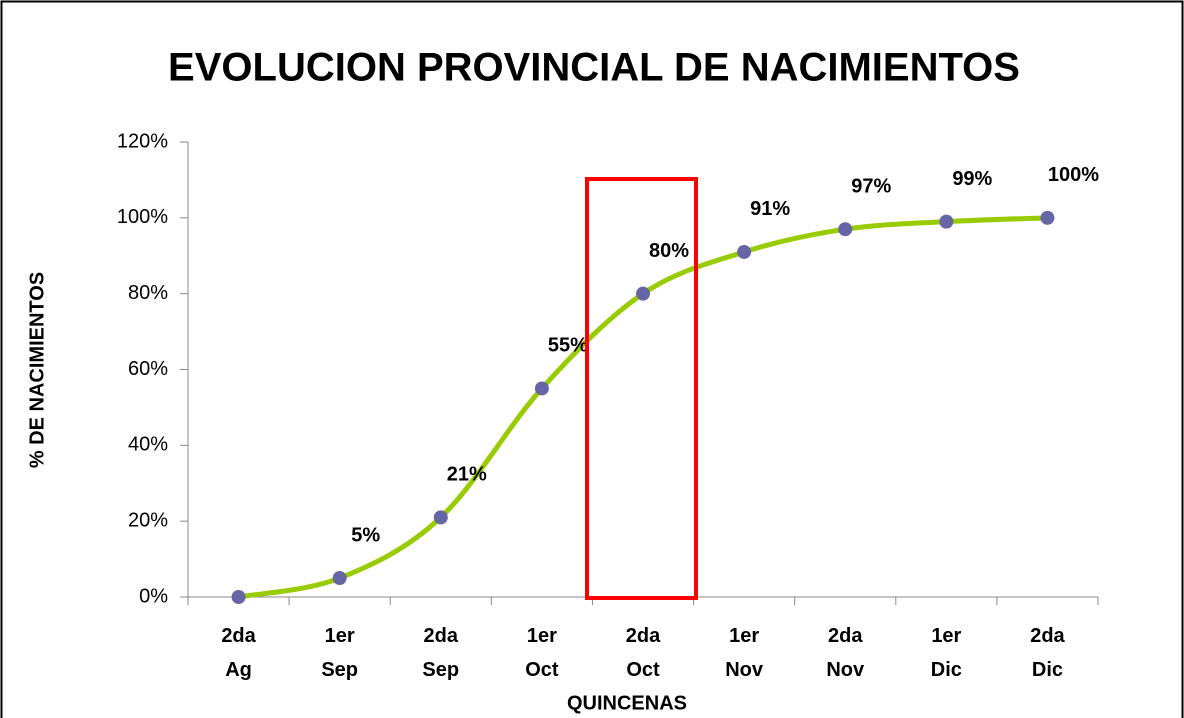 The image size is (1184, 718). Describe the element at coordinates (972, 179) in the screenshot. I see `data-label: 99%` at that location.